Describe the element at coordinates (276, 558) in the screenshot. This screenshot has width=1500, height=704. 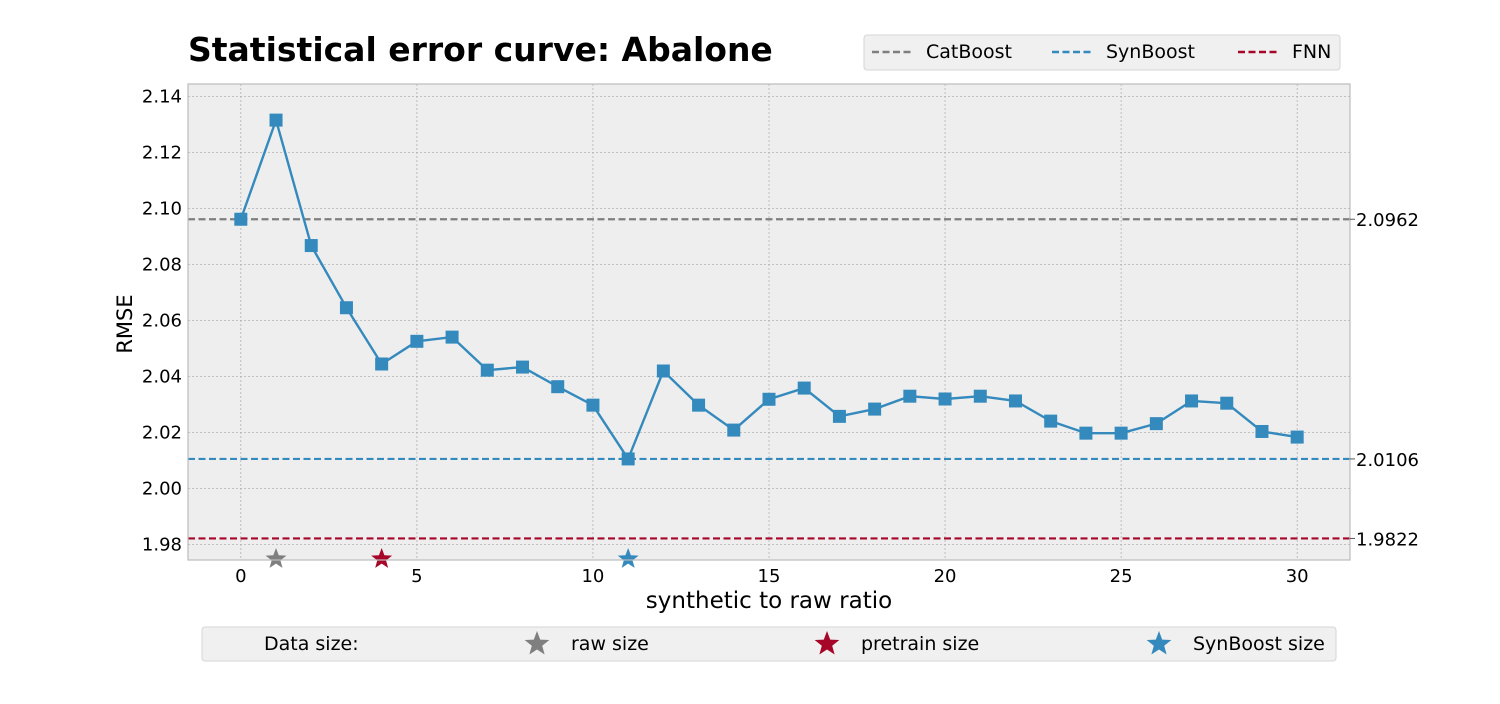
I see `size-marker-raw-size` at that location.